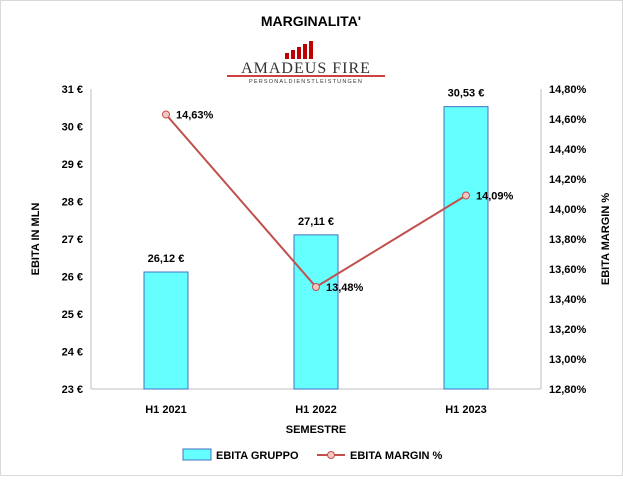 The height and width of the screenshot is (480, 623). What do you see at coordinates (311, 21) in the screenshot?
I see `chart-title: MARGINALITA'` at bounding box center [311, 21].